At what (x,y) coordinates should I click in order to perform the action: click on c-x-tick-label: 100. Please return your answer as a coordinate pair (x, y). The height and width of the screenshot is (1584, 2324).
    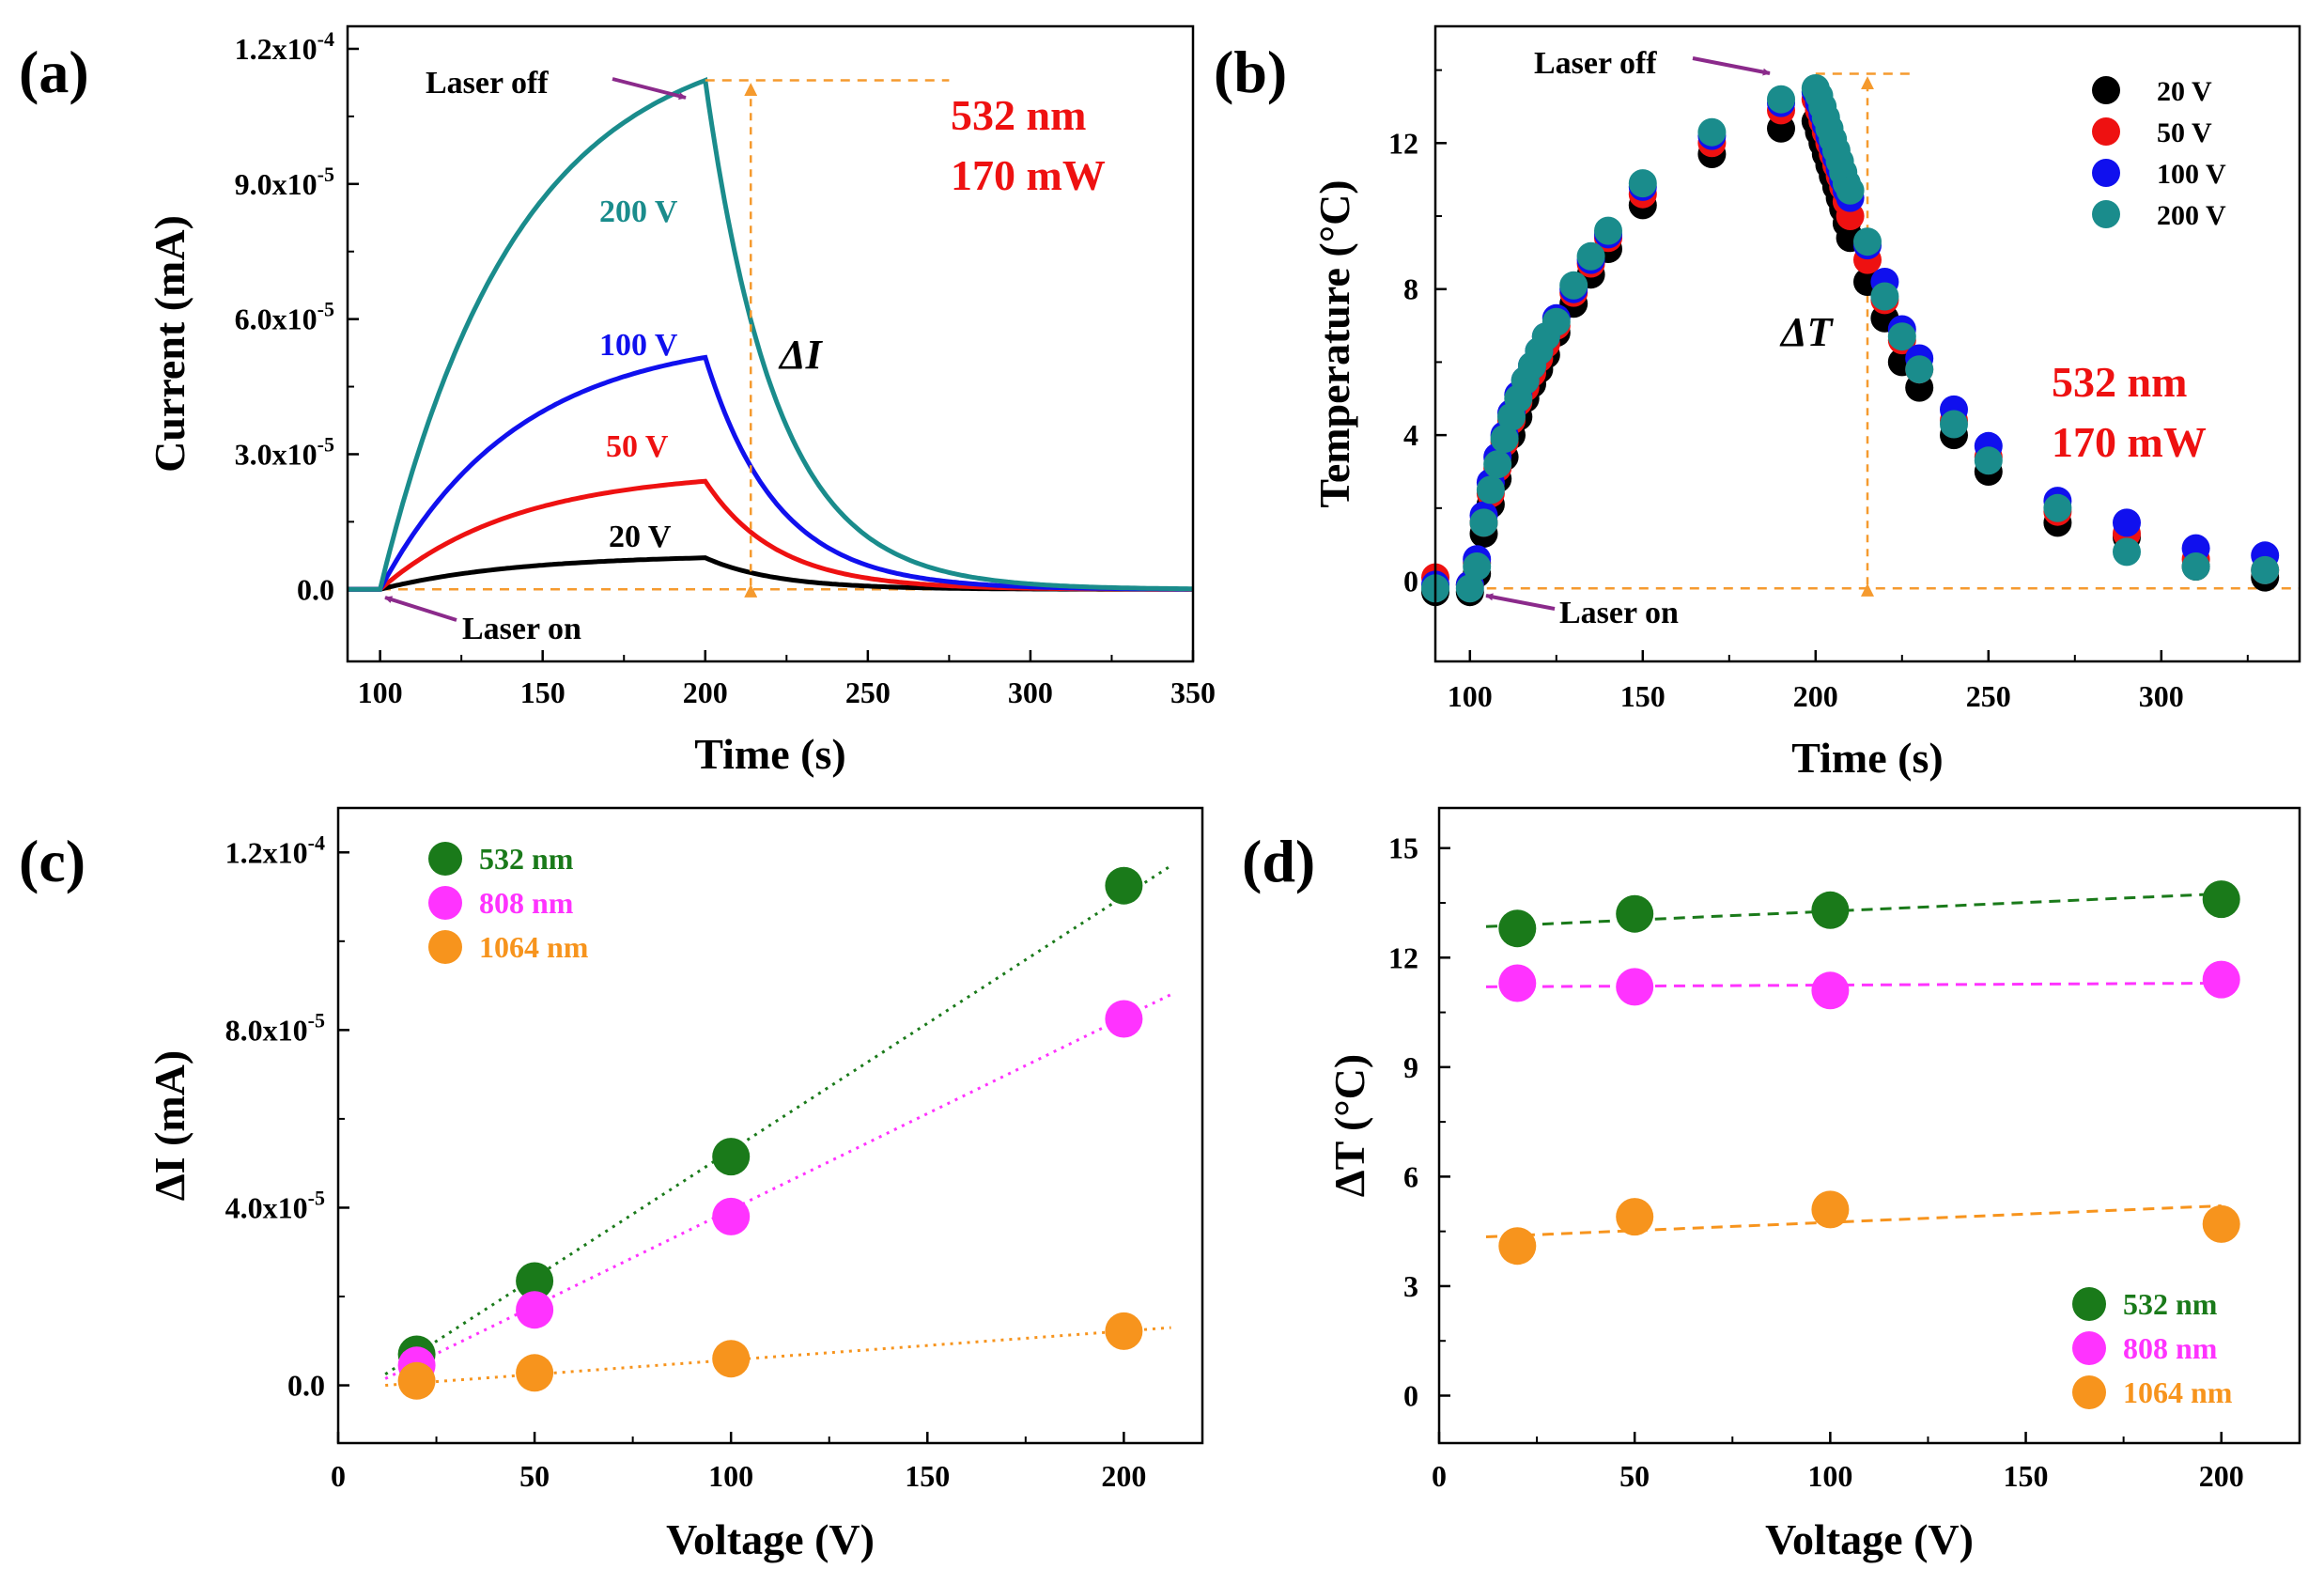
    Looking at the image, I should click on (730, 1476).